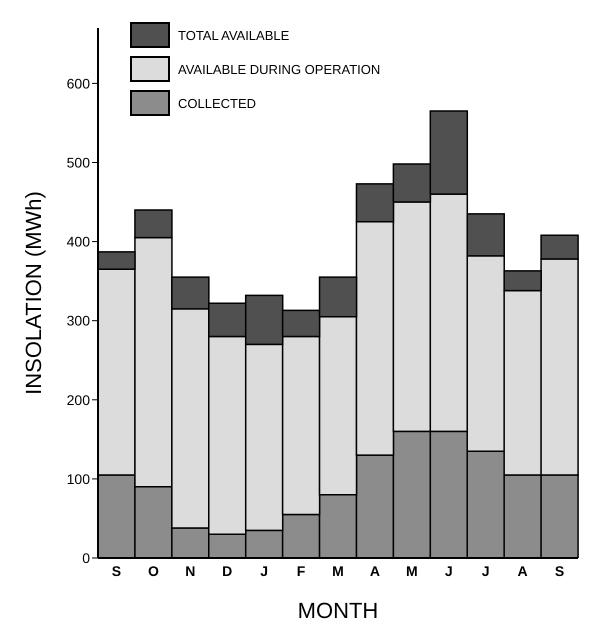 The width and height of the screenshot is (596, 639). I want to click on x-tick-label: N, so click(190, 570).